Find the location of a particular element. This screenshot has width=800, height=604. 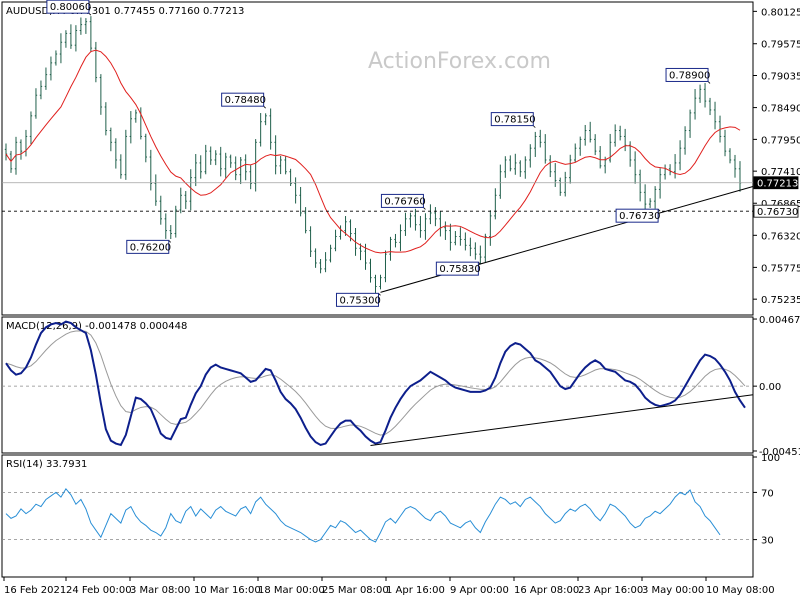

callout-label: 0.78150 is located at coordinates (514, 120).